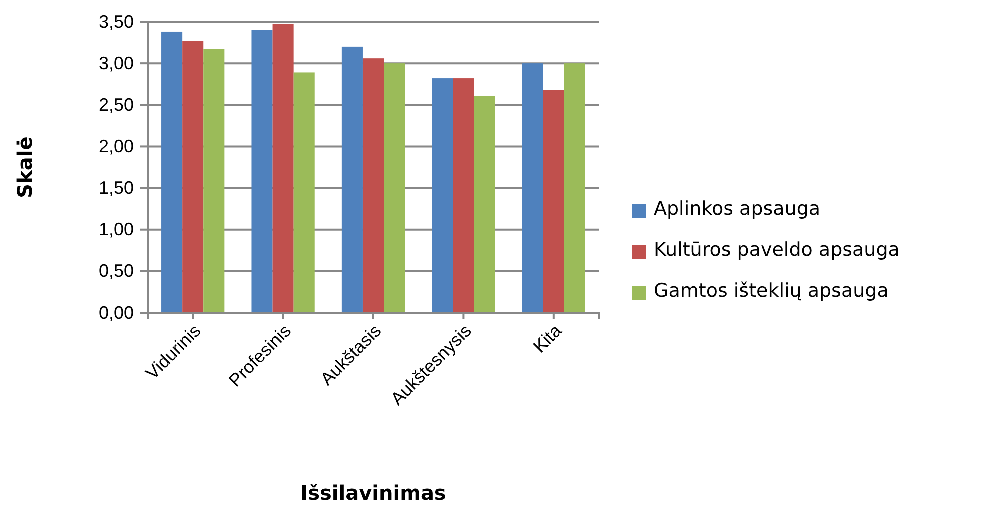 The image size is (989, 509). Describe the element at coordinates (116, 188) in the screenshot. I see `y-tick-label: 1,50` at that location.